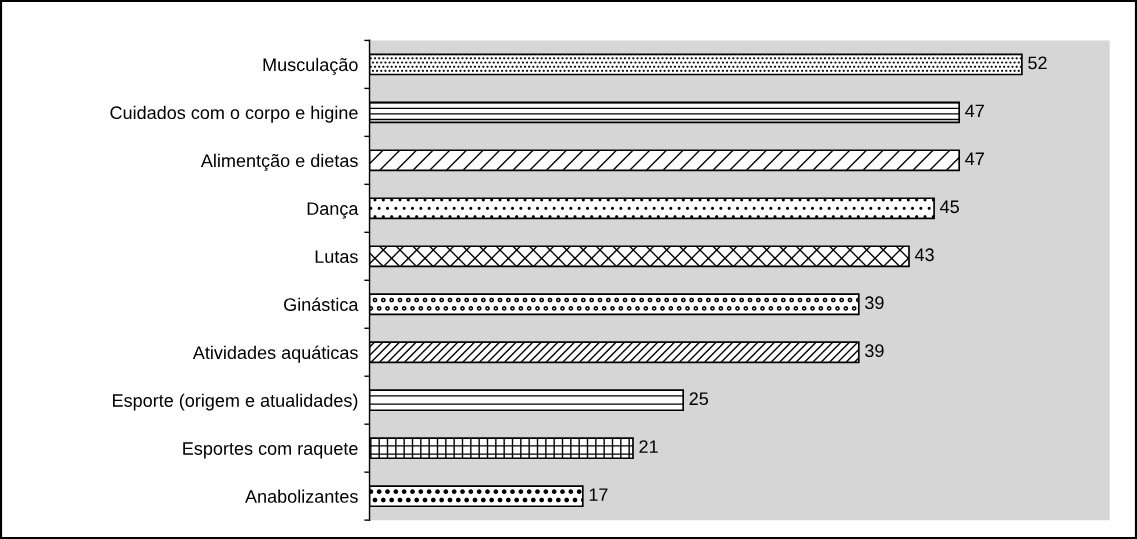 The height and width of the screenshot is (539, 1137). Describe the element at coordinates (235, 402) in the screenshot. I see `y-tick-label: Esporte (origem e atualidades)` at that location.